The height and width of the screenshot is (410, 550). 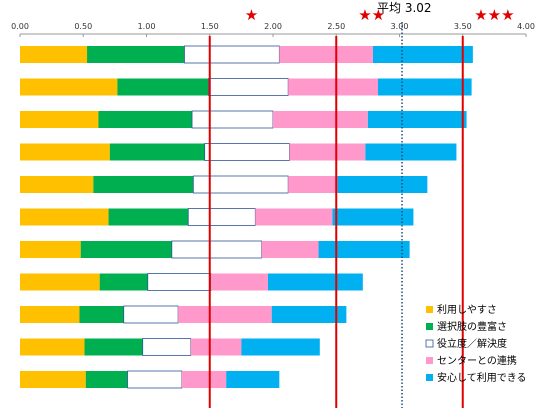 What do you see at coordinates (273, 26) in the screenshot?
I see `x-tick-label: 2.00` at bounding box center [273, 26].